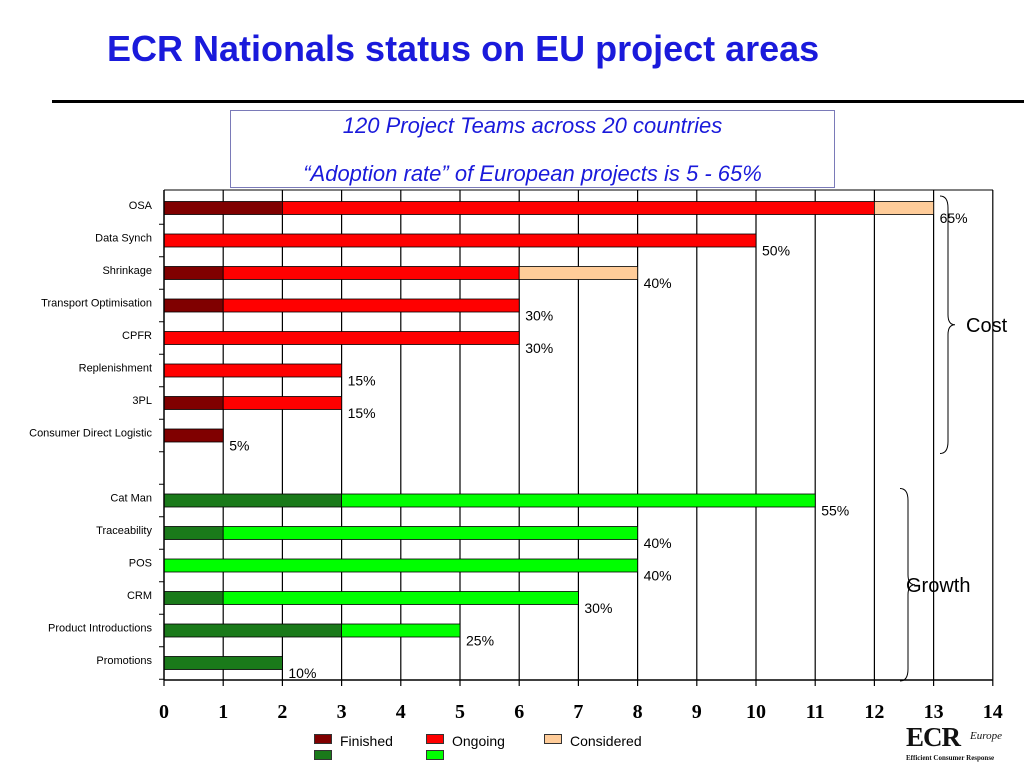  What do you see at coordinates (139, 596) in the screenshot?
I see `category-label: CRM` at bounding box center [139, 596].